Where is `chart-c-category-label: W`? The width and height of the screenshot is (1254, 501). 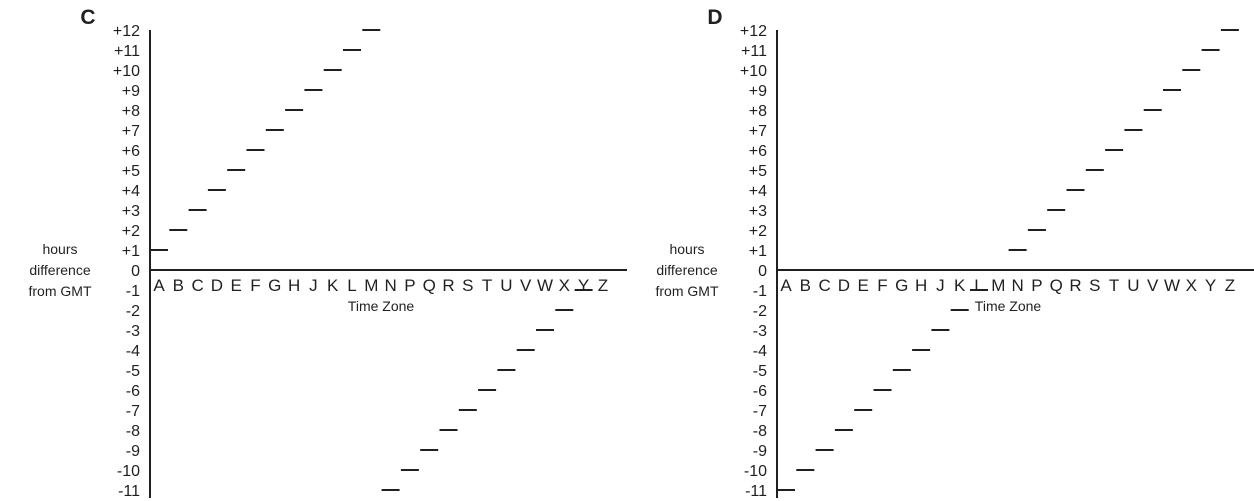 chart-c-category-label: W is located at coordinates (545, 285).